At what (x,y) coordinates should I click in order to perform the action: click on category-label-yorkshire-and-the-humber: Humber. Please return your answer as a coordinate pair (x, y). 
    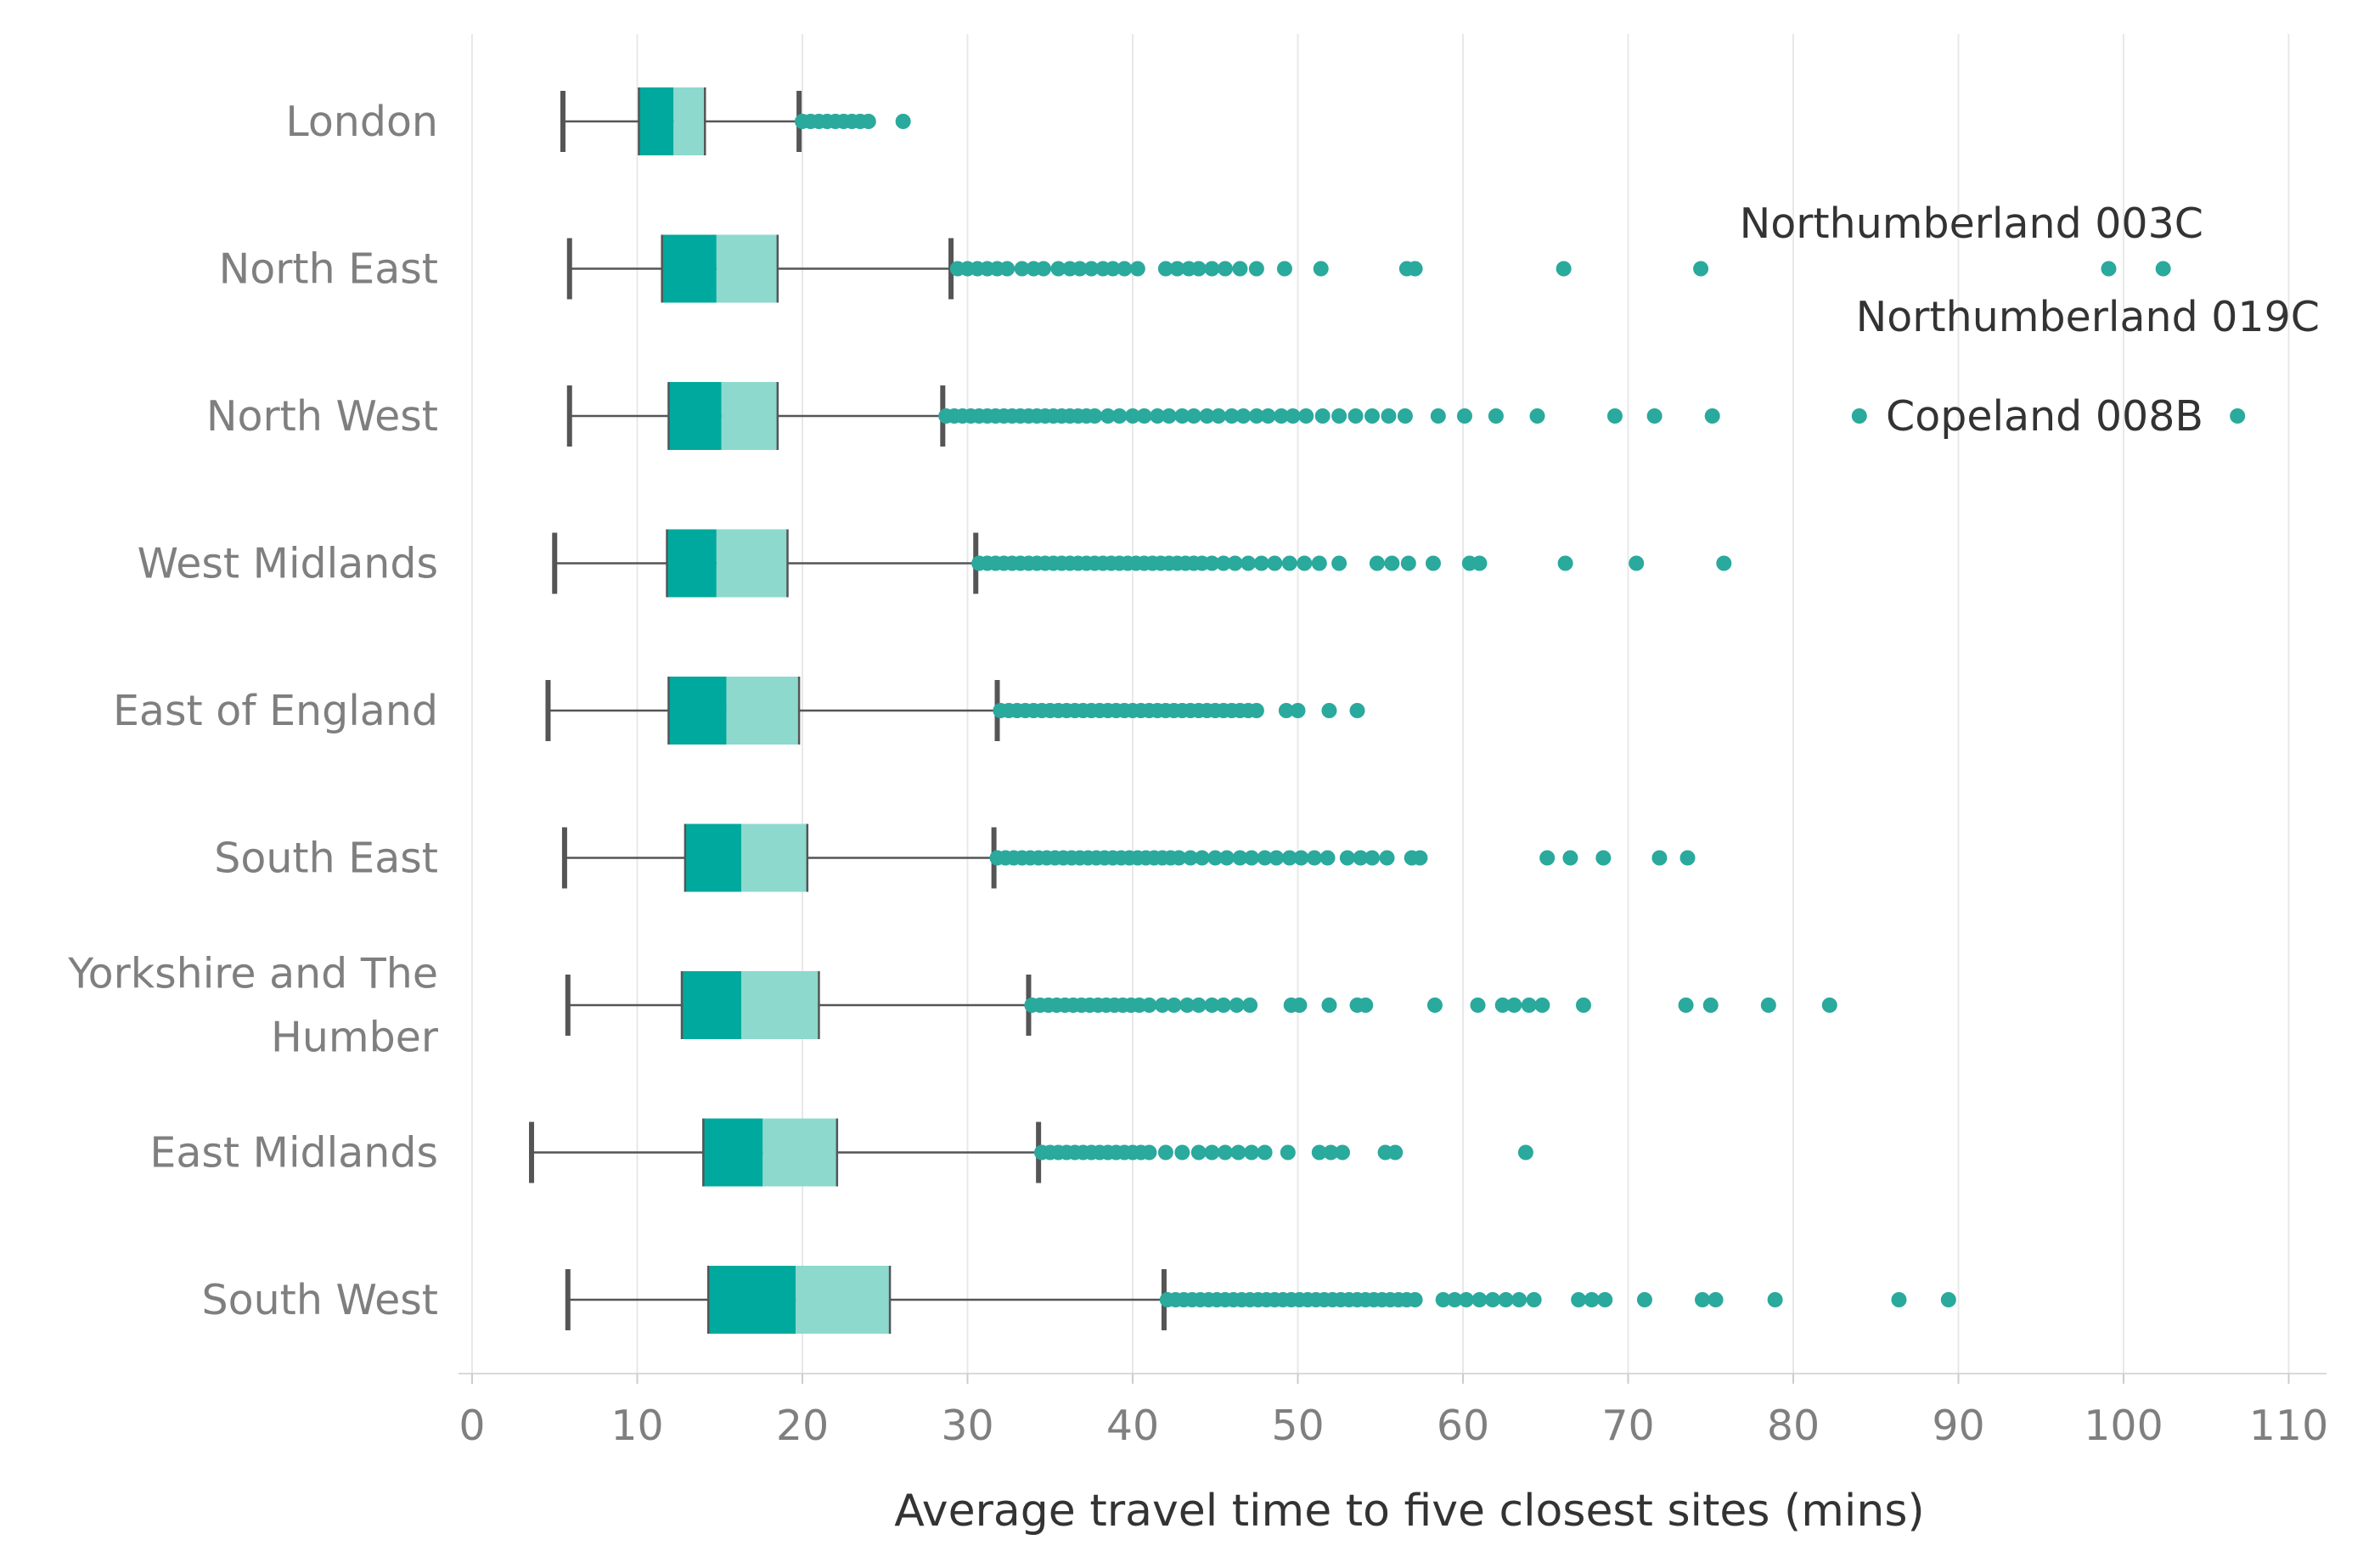
    Looking at the image, I should click on (355, 1038).